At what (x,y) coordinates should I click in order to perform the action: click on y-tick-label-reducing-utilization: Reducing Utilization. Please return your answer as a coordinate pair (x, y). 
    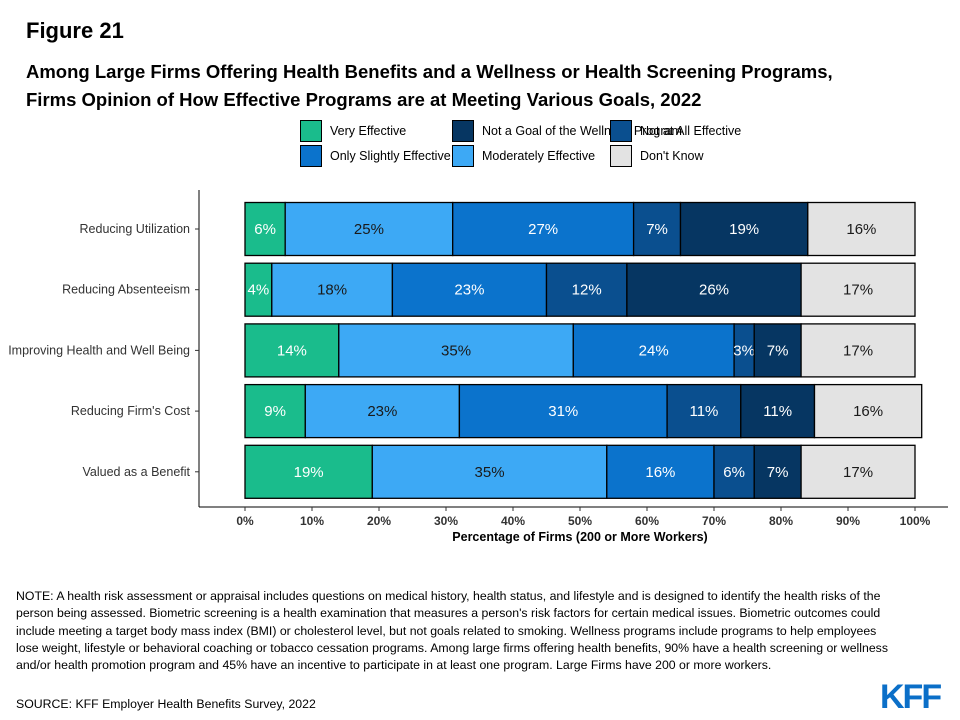
    Looking at the image, I should click on (135, 229).